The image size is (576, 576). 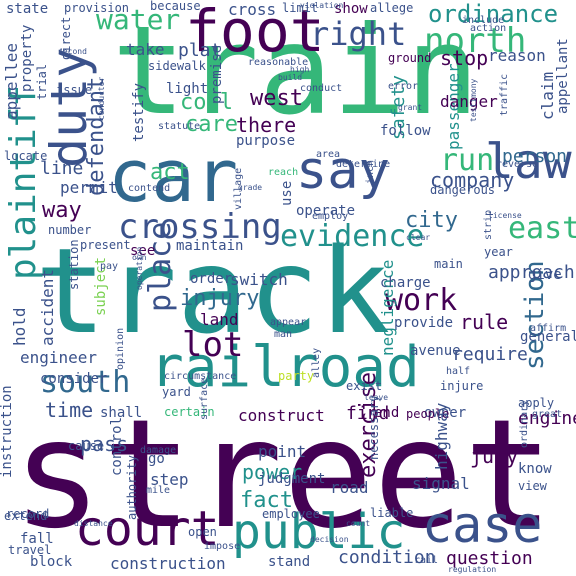 What do you see at coordinates (173, 176) in the screenshot?
I see `word-car: car` at bounding box center [173, 176].